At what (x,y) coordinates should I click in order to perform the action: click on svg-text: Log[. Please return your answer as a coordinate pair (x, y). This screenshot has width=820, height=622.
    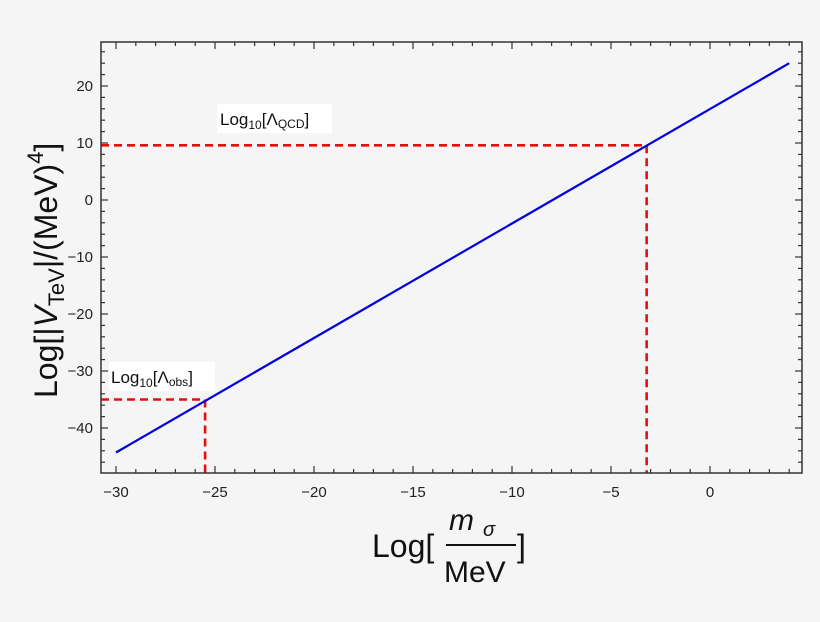
    Looking at the image, I should click on (403, 546).